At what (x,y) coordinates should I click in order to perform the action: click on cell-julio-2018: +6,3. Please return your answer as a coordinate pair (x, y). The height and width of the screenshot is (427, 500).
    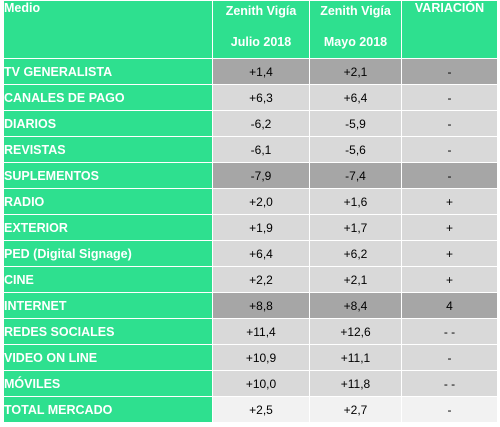
    Looking at the image, I should click on (261, 97).